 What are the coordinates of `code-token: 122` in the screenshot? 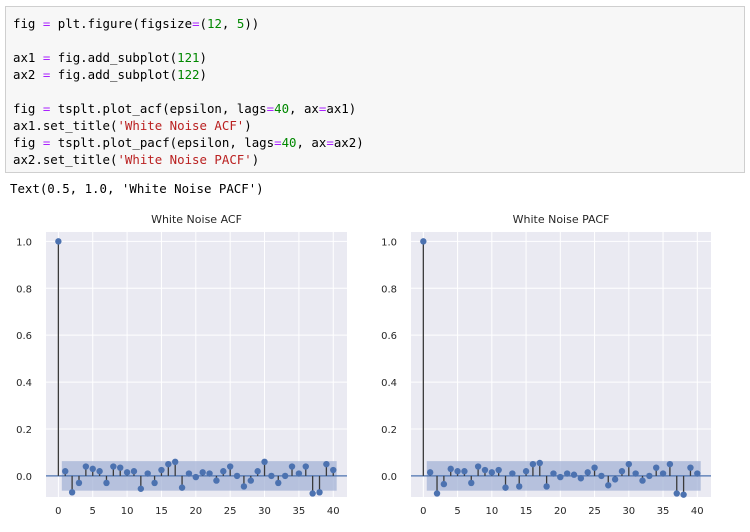 It's located at (188, 74).